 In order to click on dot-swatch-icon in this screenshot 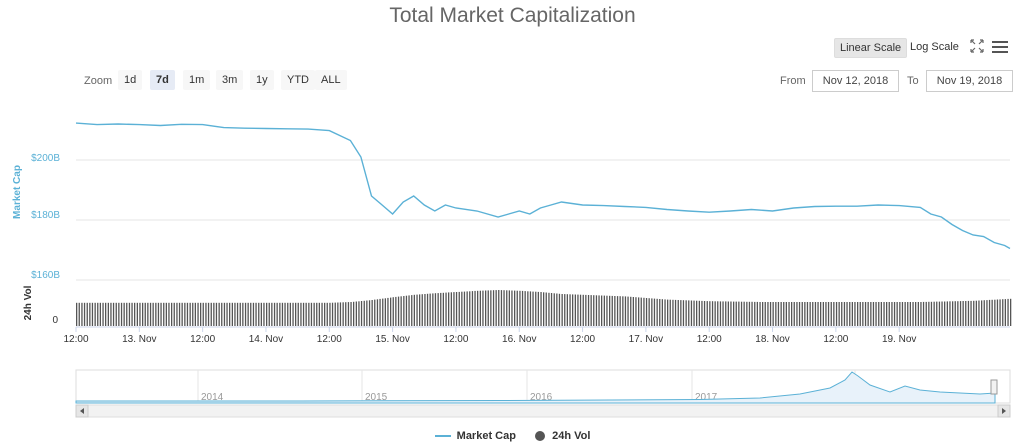, I will do `click(540, 436)`.